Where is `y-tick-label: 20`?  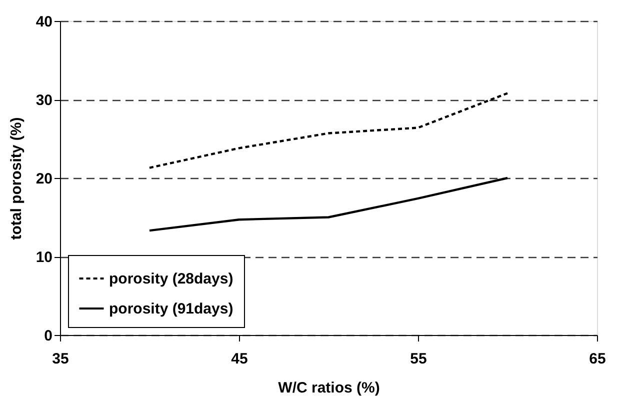
y-tick-label: 20 is located at coordinates (44, 179).